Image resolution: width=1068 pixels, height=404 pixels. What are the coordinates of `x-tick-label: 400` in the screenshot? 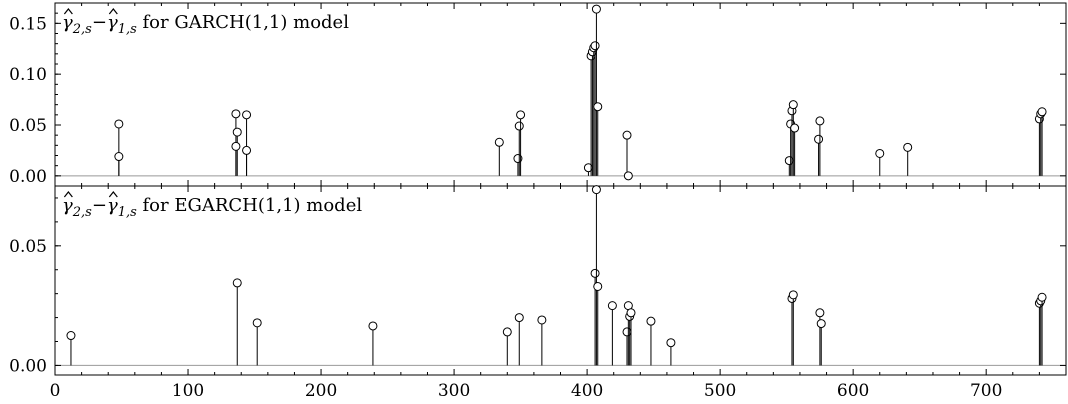 It's located at (587, 390).